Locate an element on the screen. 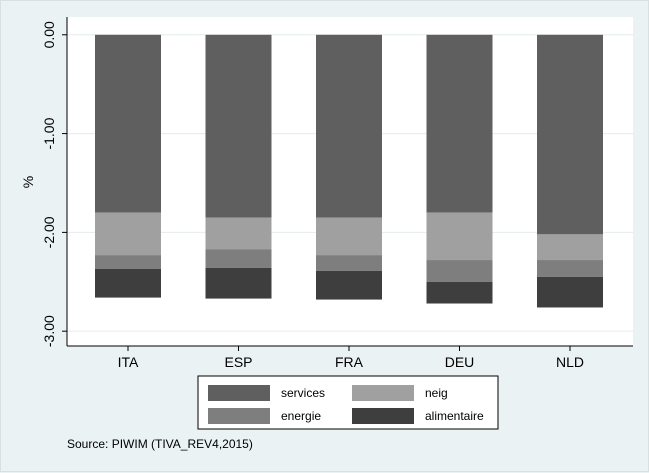 Image resolution: width=649 pixels, height=473 pixels. bar-segment-energie-nld is located at coordinates (570, 268).